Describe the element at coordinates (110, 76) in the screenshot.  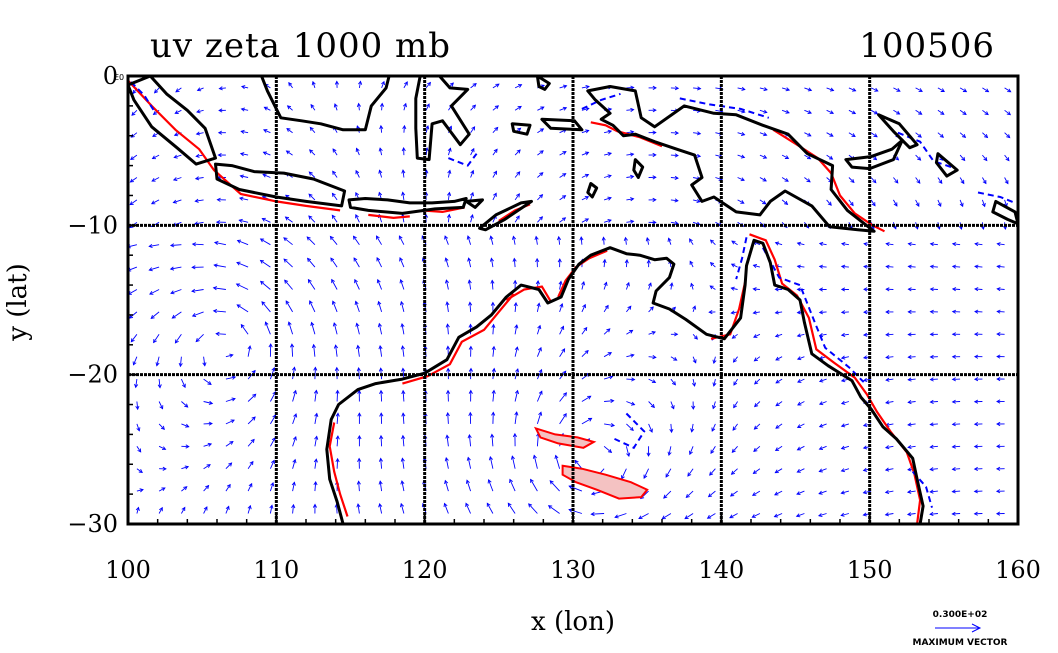
I see `y-tick-label: 0` at that location.